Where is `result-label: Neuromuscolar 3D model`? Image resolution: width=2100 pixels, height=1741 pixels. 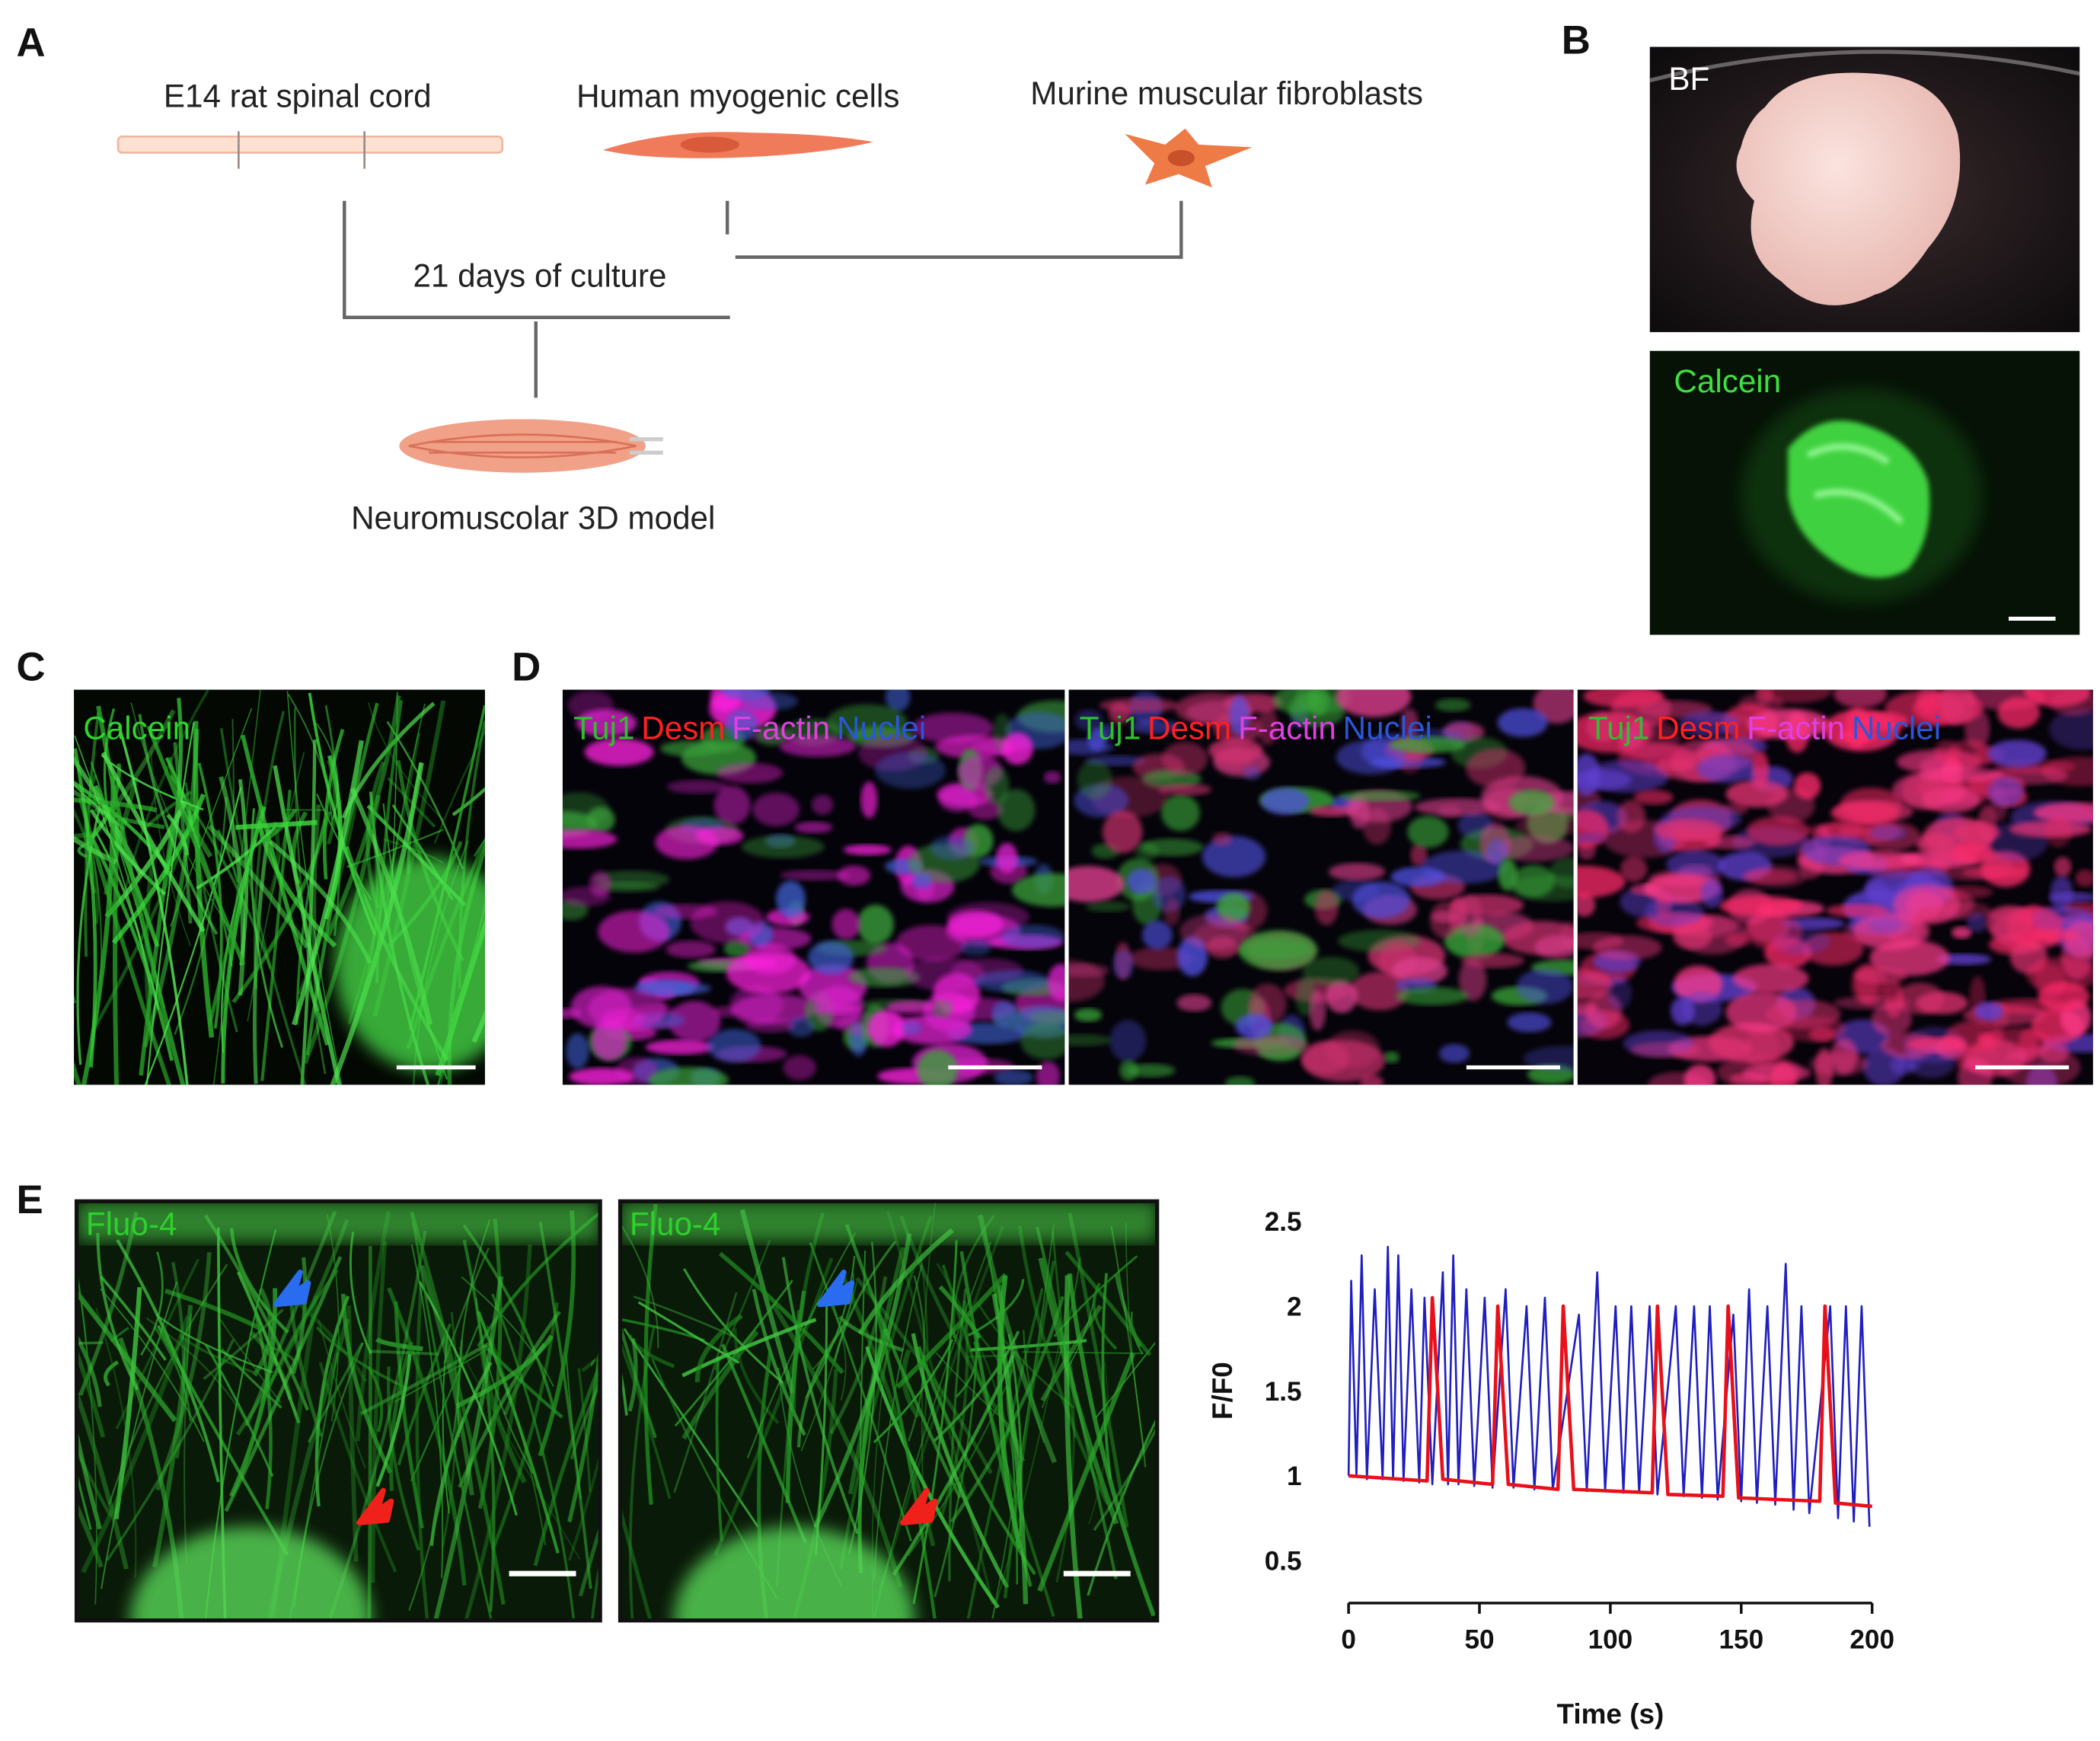
result-label: Neuromuscolar 3D model is located at coordinates (533, 518).